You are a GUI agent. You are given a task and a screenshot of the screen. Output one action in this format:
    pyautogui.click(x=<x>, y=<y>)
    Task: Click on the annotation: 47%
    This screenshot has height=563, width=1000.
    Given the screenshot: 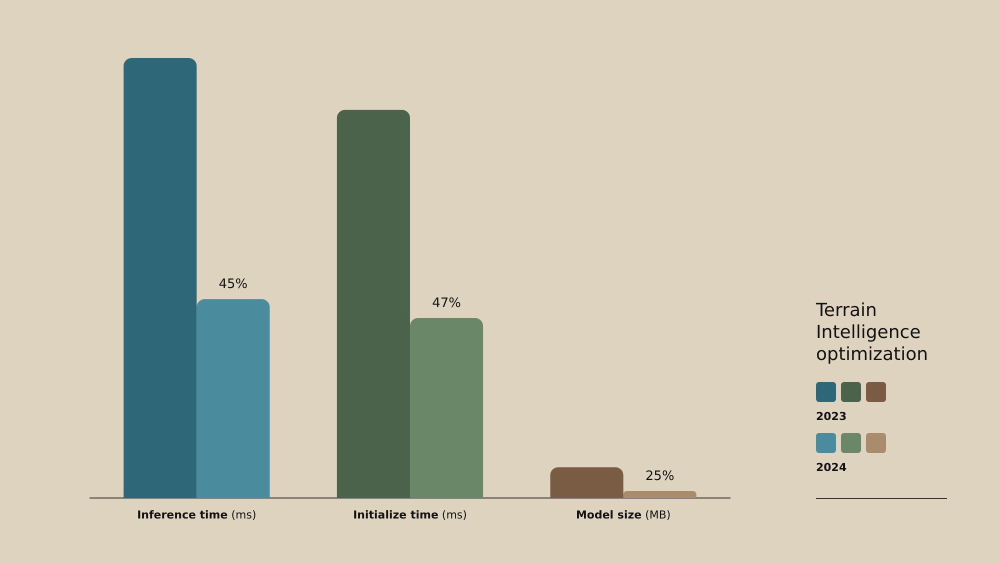 What is the action you would take?
    pyautogui.click(x=446, y=303)
    